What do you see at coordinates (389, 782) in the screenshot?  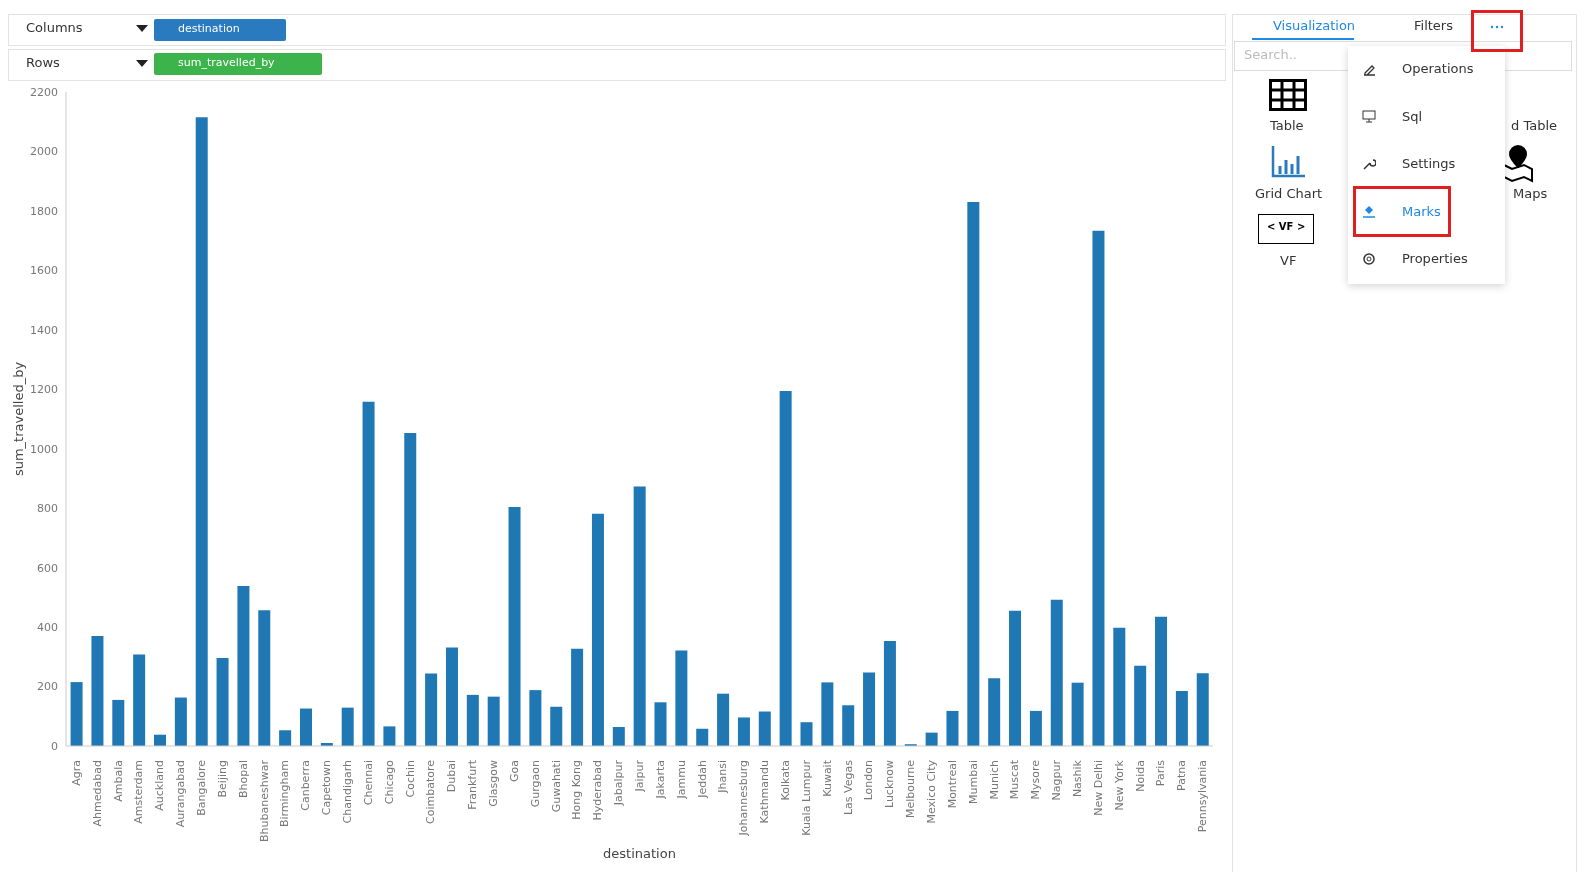 I see `x-tick-label: Chicago` at bounding box center [389, 782].